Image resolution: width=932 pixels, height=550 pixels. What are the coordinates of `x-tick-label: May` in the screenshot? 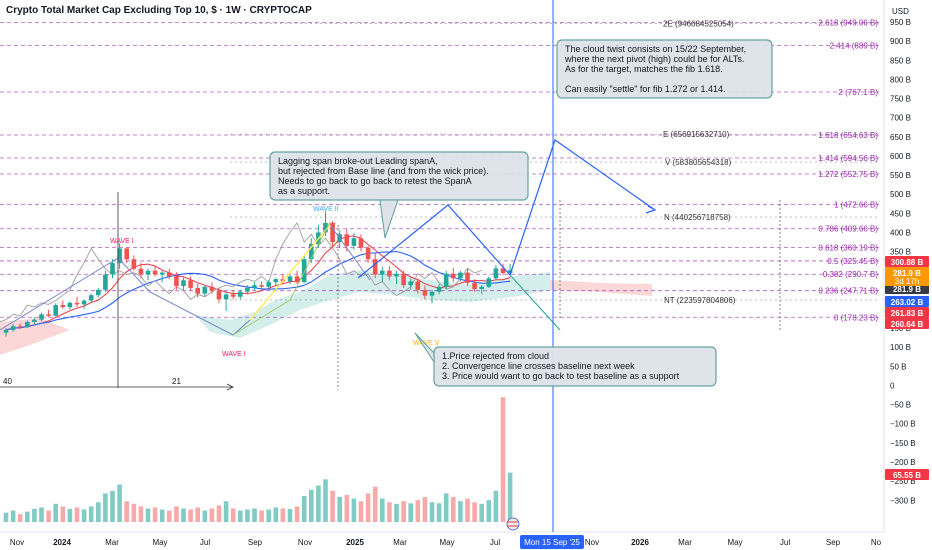 It's located at (446, 542).